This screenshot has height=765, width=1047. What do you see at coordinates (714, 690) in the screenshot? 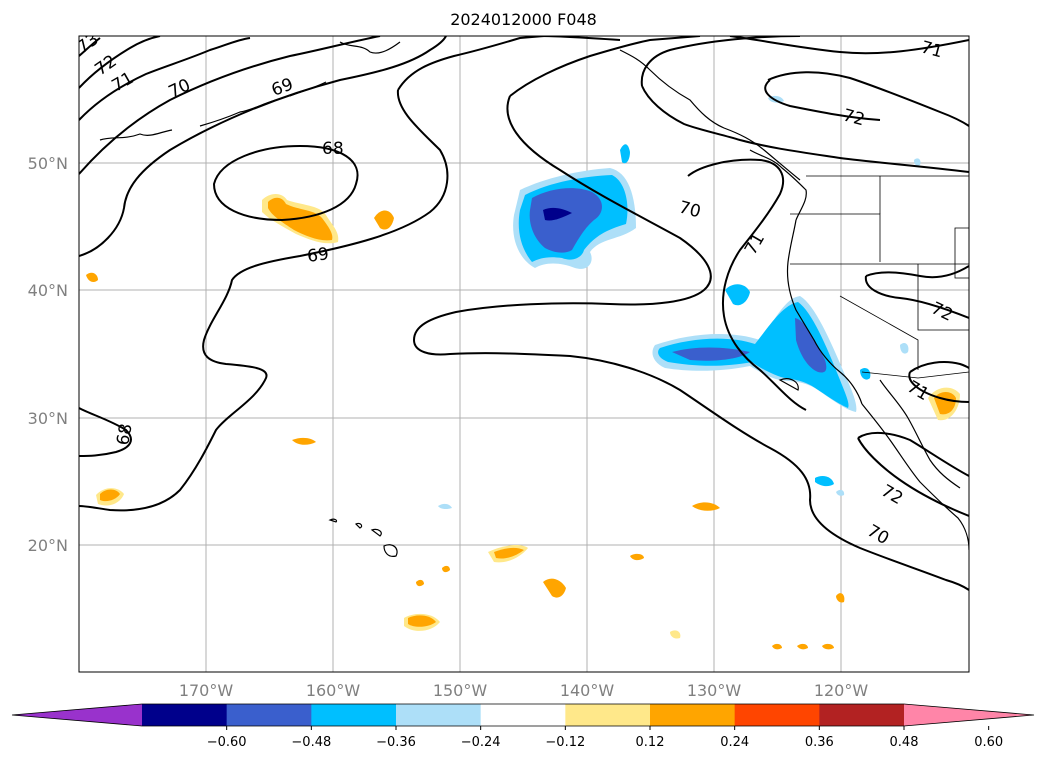
I see `lon-tick-130w: 130°W` at bounding box center [714, 690].